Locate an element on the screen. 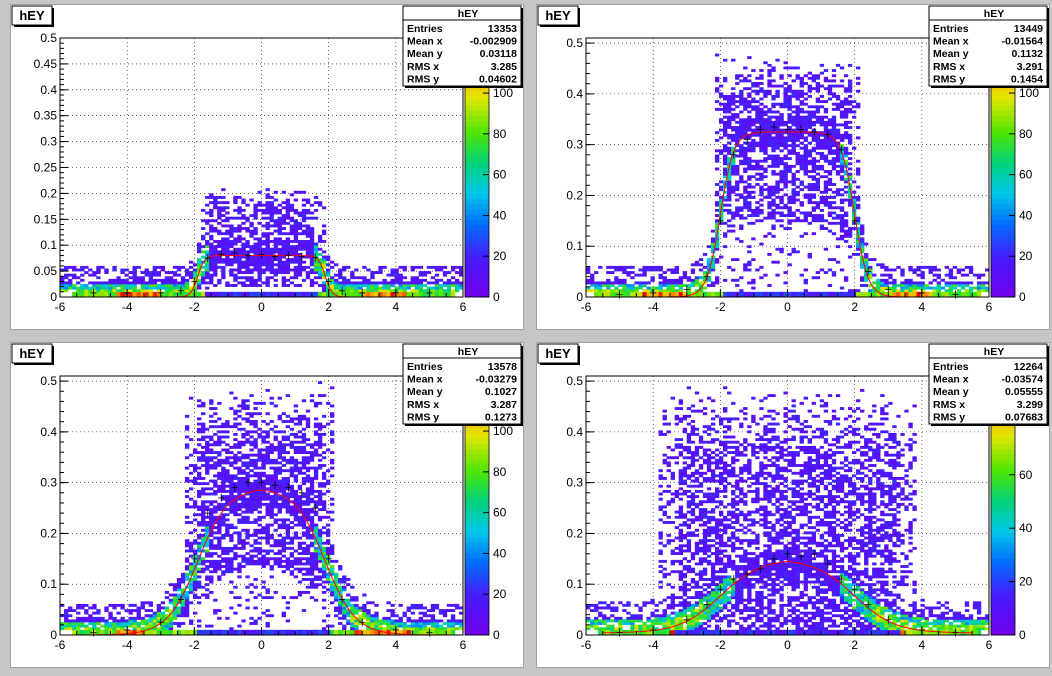 Image resolution: width=1052 pixels, height=676 pixels. colorbar-tick-label: 60 is located at coordinates (1026, 175).